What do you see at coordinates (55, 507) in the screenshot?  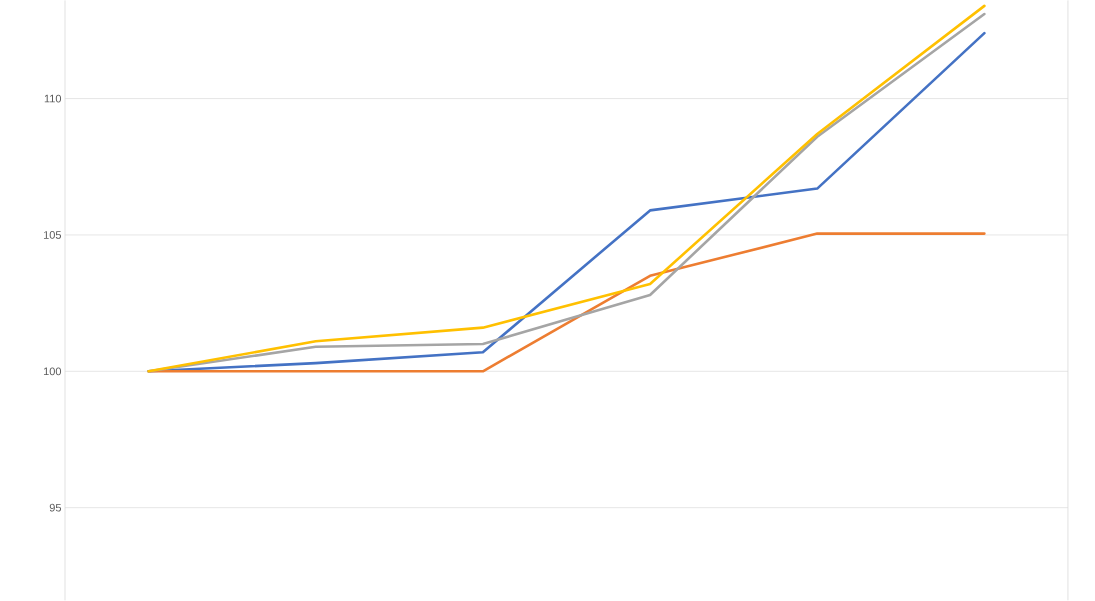 I see `y-tick-label: 95` at bounding box center [55, 507].